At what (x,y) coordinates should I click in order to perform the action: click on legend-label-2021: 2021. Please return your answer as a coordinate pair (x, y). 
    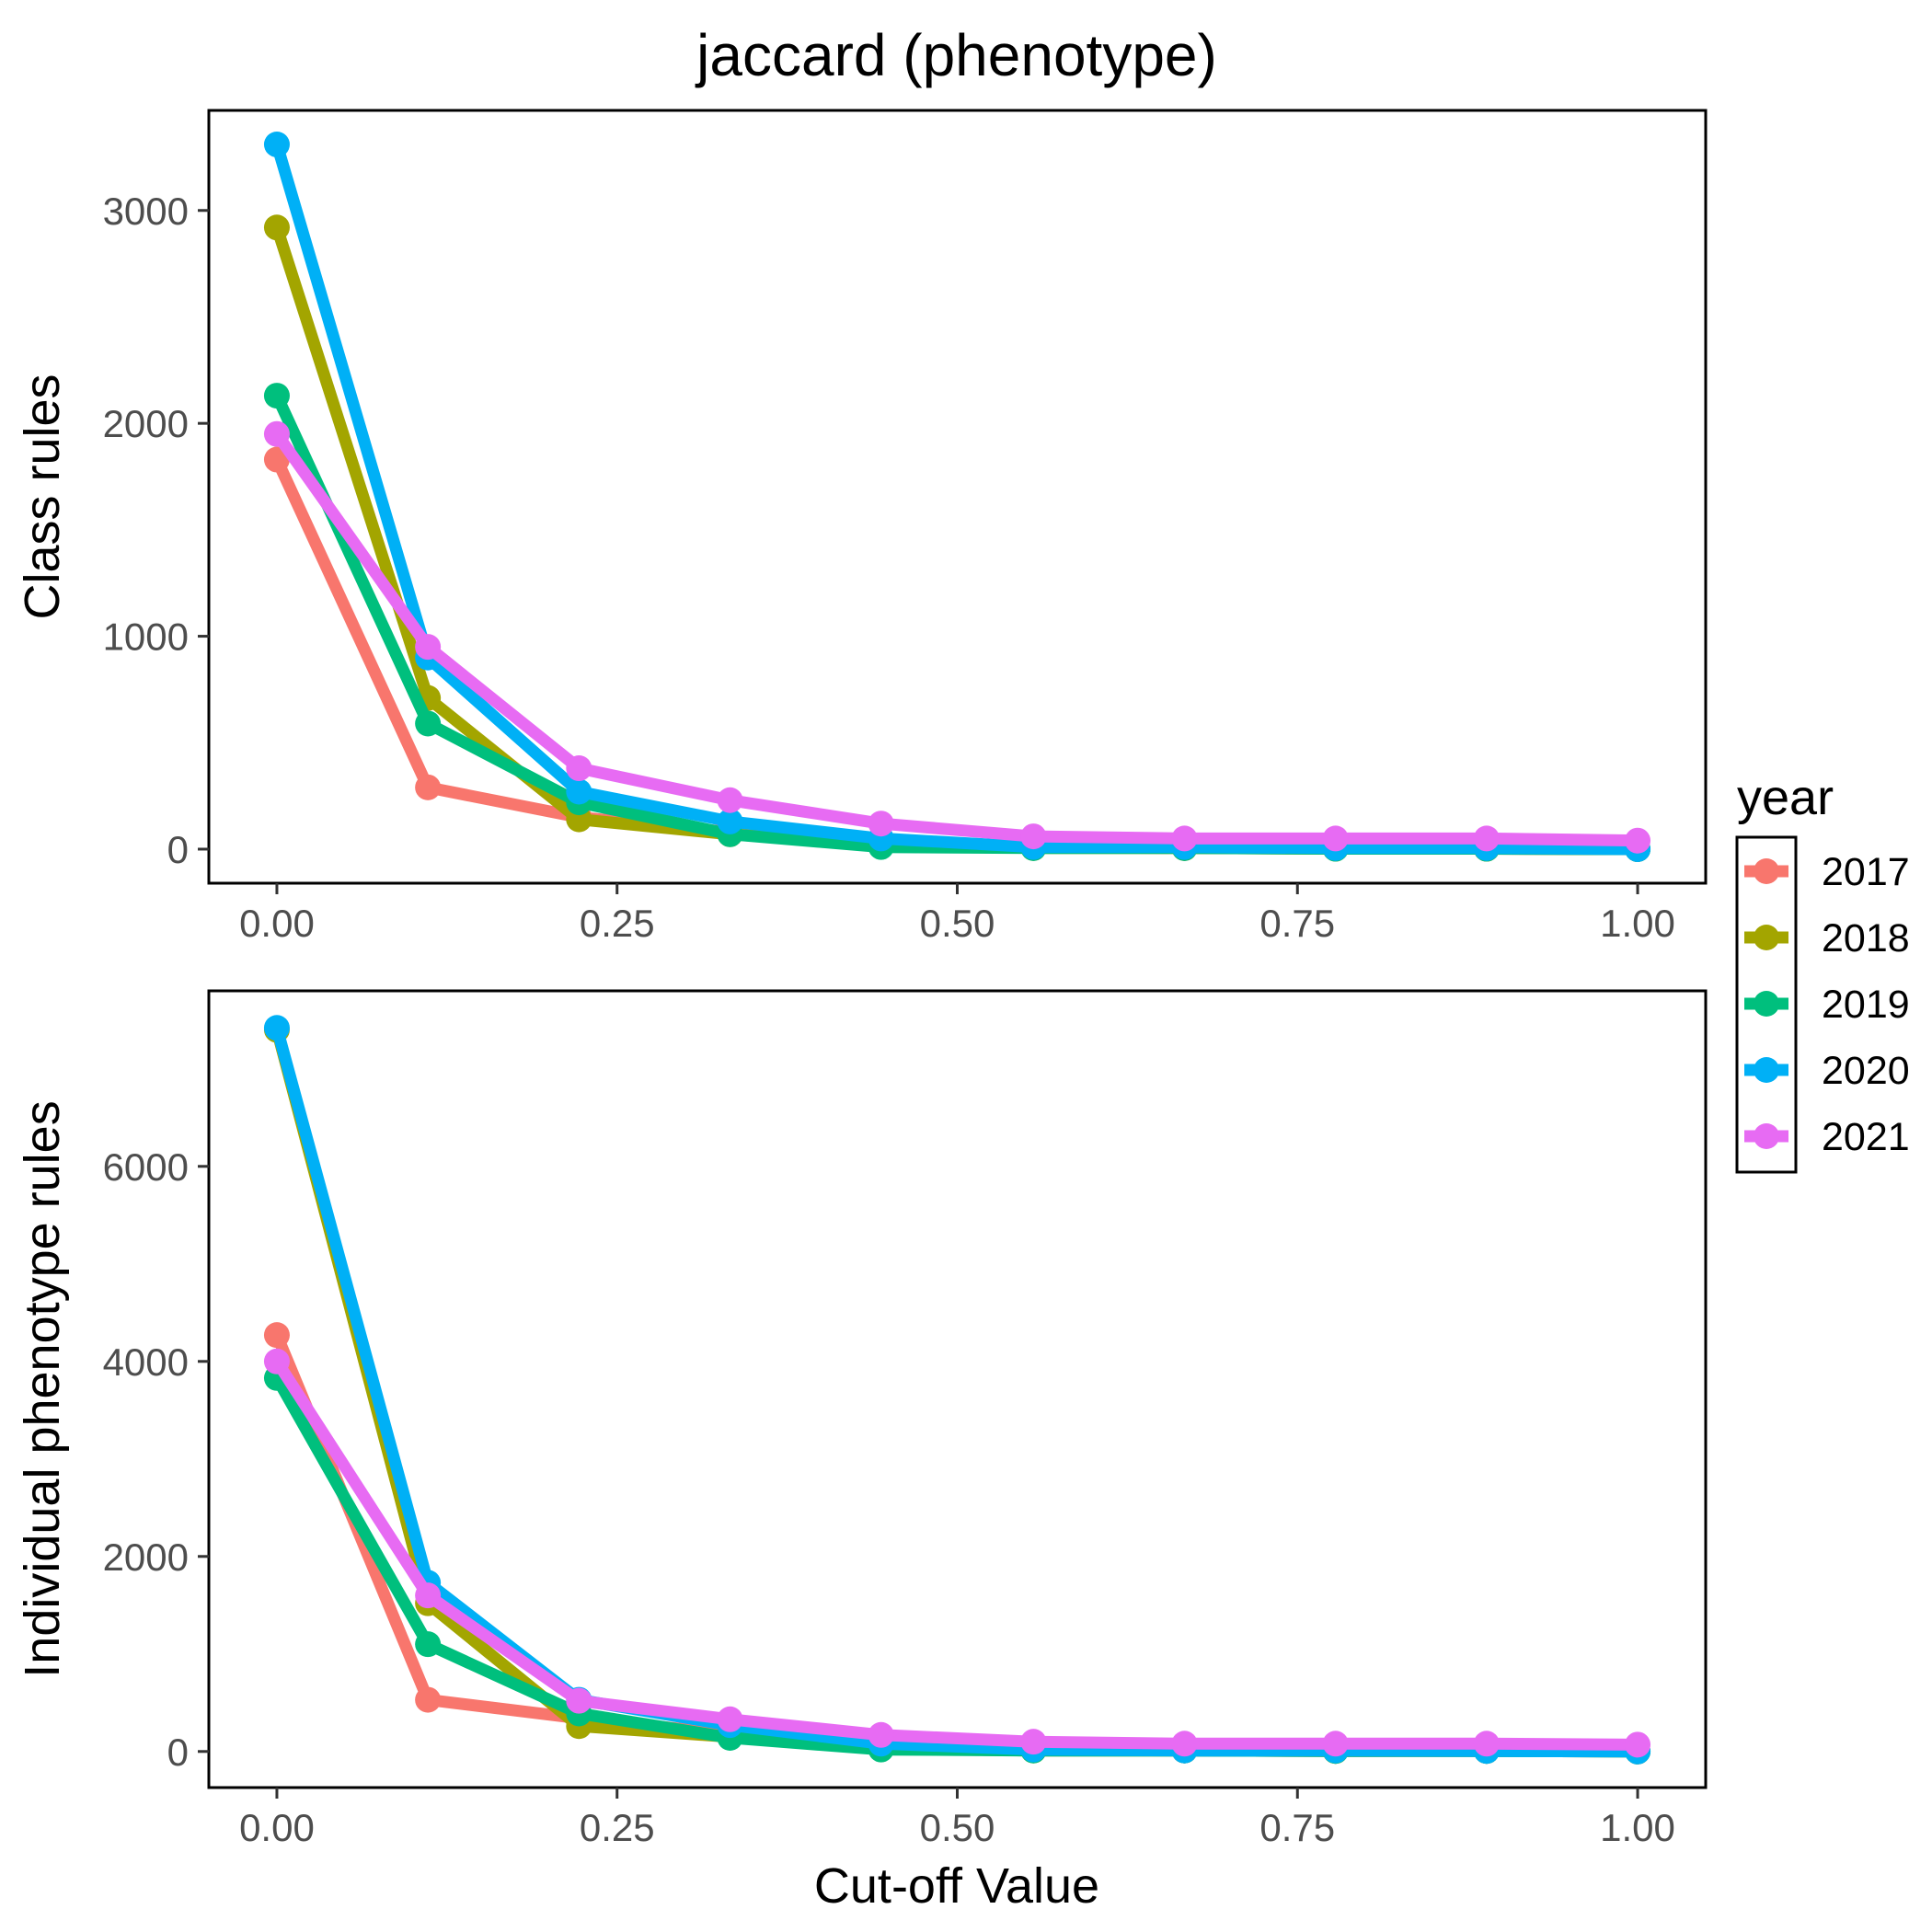
    Looking at the image, I should click on (1866, 1137).